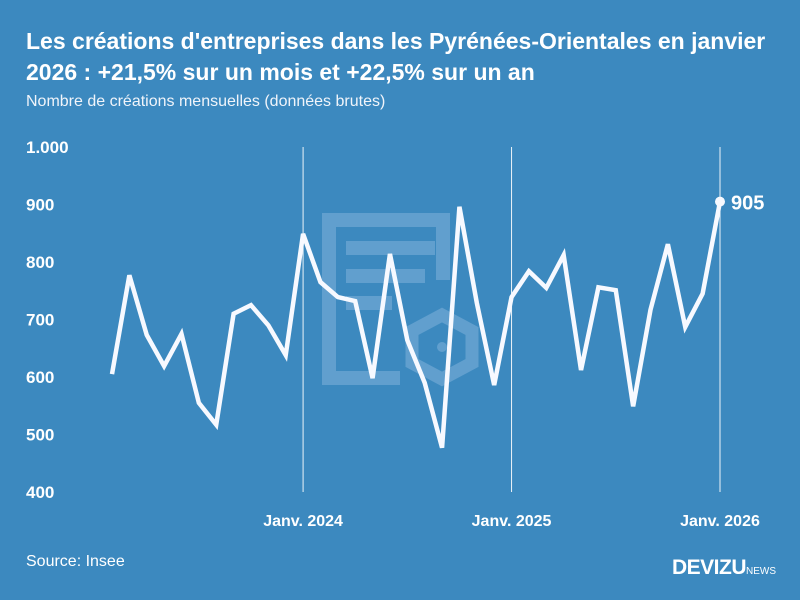  I want to click on x-tick-label: Janv. 2026, so click(720, 521).